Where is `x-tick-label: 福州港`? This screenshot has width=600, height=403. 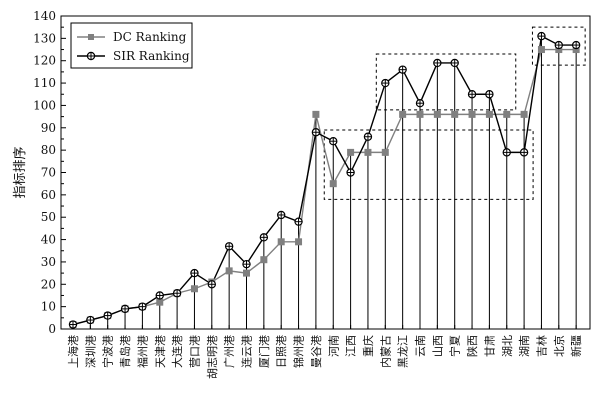
x-tick-label: 福州港 is located at coordinates (142, 351).